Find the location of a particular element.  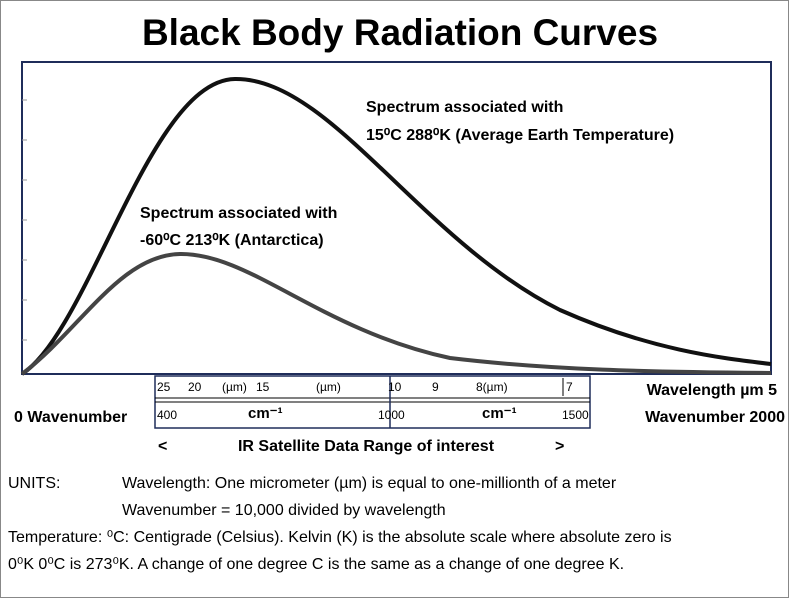

scale-label: 400 is located at coordinates (167, 415).